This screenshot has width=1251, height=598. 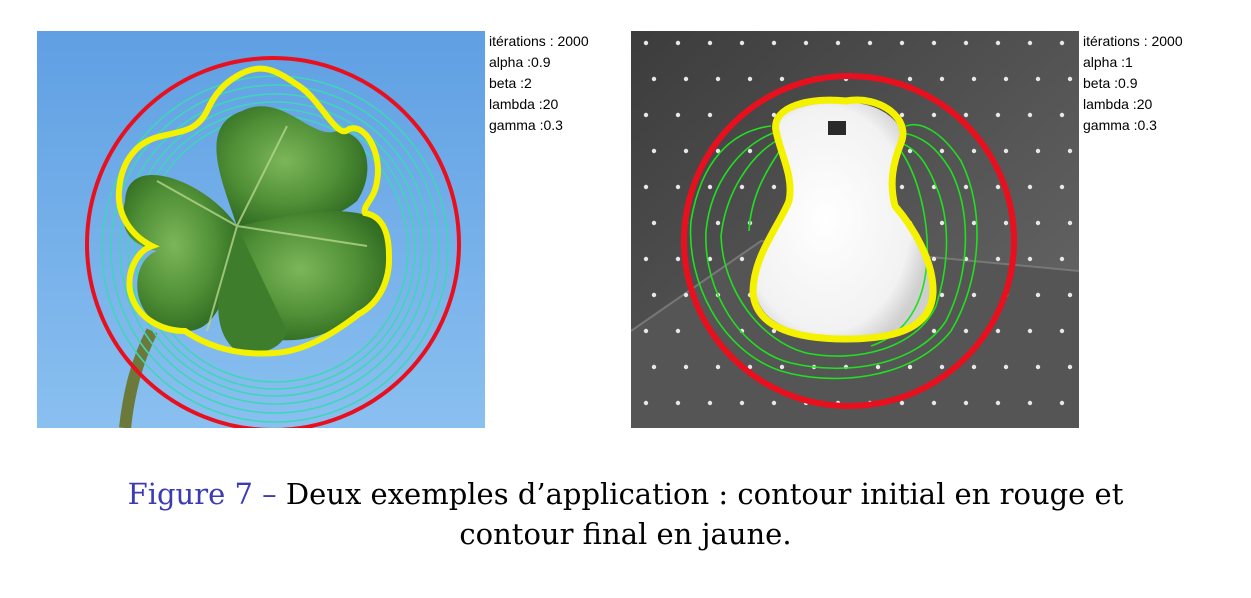 I want to click on final-contour-right, so click(x=843, y=219).